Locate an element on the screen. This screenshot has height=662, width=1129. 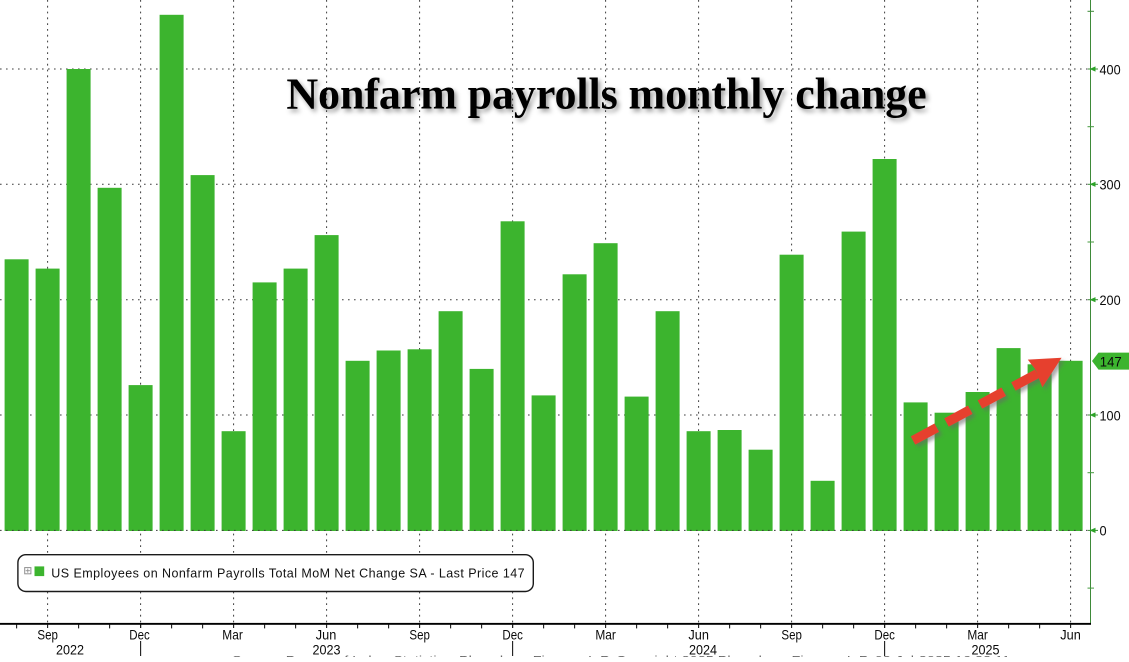
svg-text: 147 is located at coordinates (1111, 361).